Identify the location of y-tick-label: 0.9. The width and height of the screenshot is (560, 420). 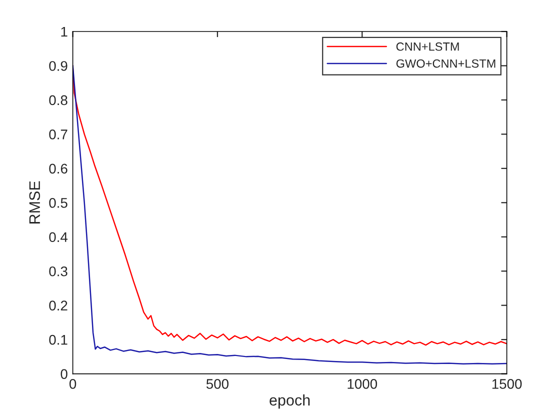
(58, 66).